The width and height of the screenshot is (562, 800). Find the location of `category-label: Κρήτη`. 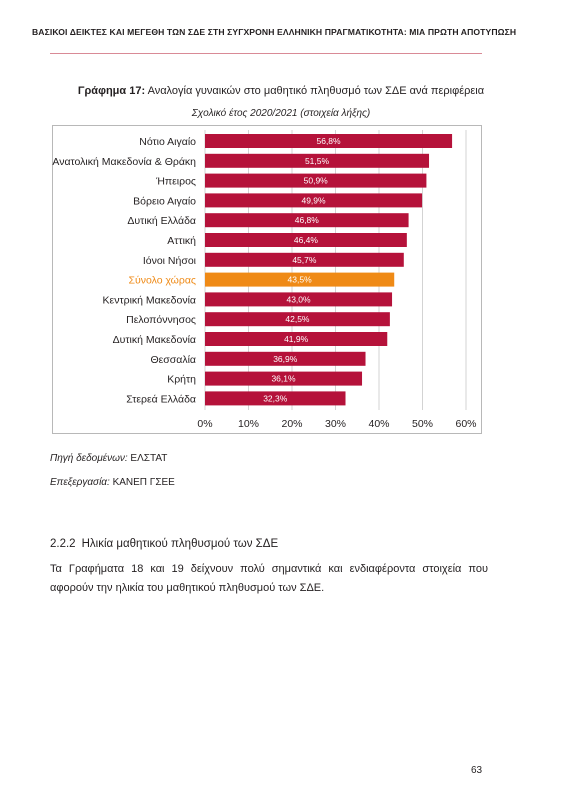

category-label: Κρήτη is located at coordinates (181, 380).